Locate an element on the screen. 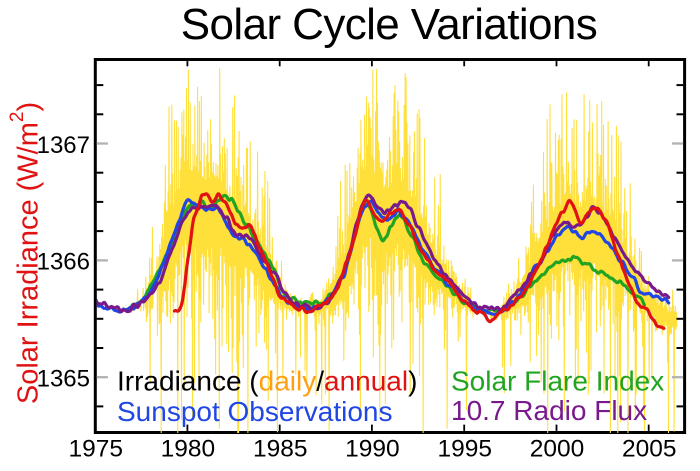  svg-text: 1975 is located at coordinates (95, 449).